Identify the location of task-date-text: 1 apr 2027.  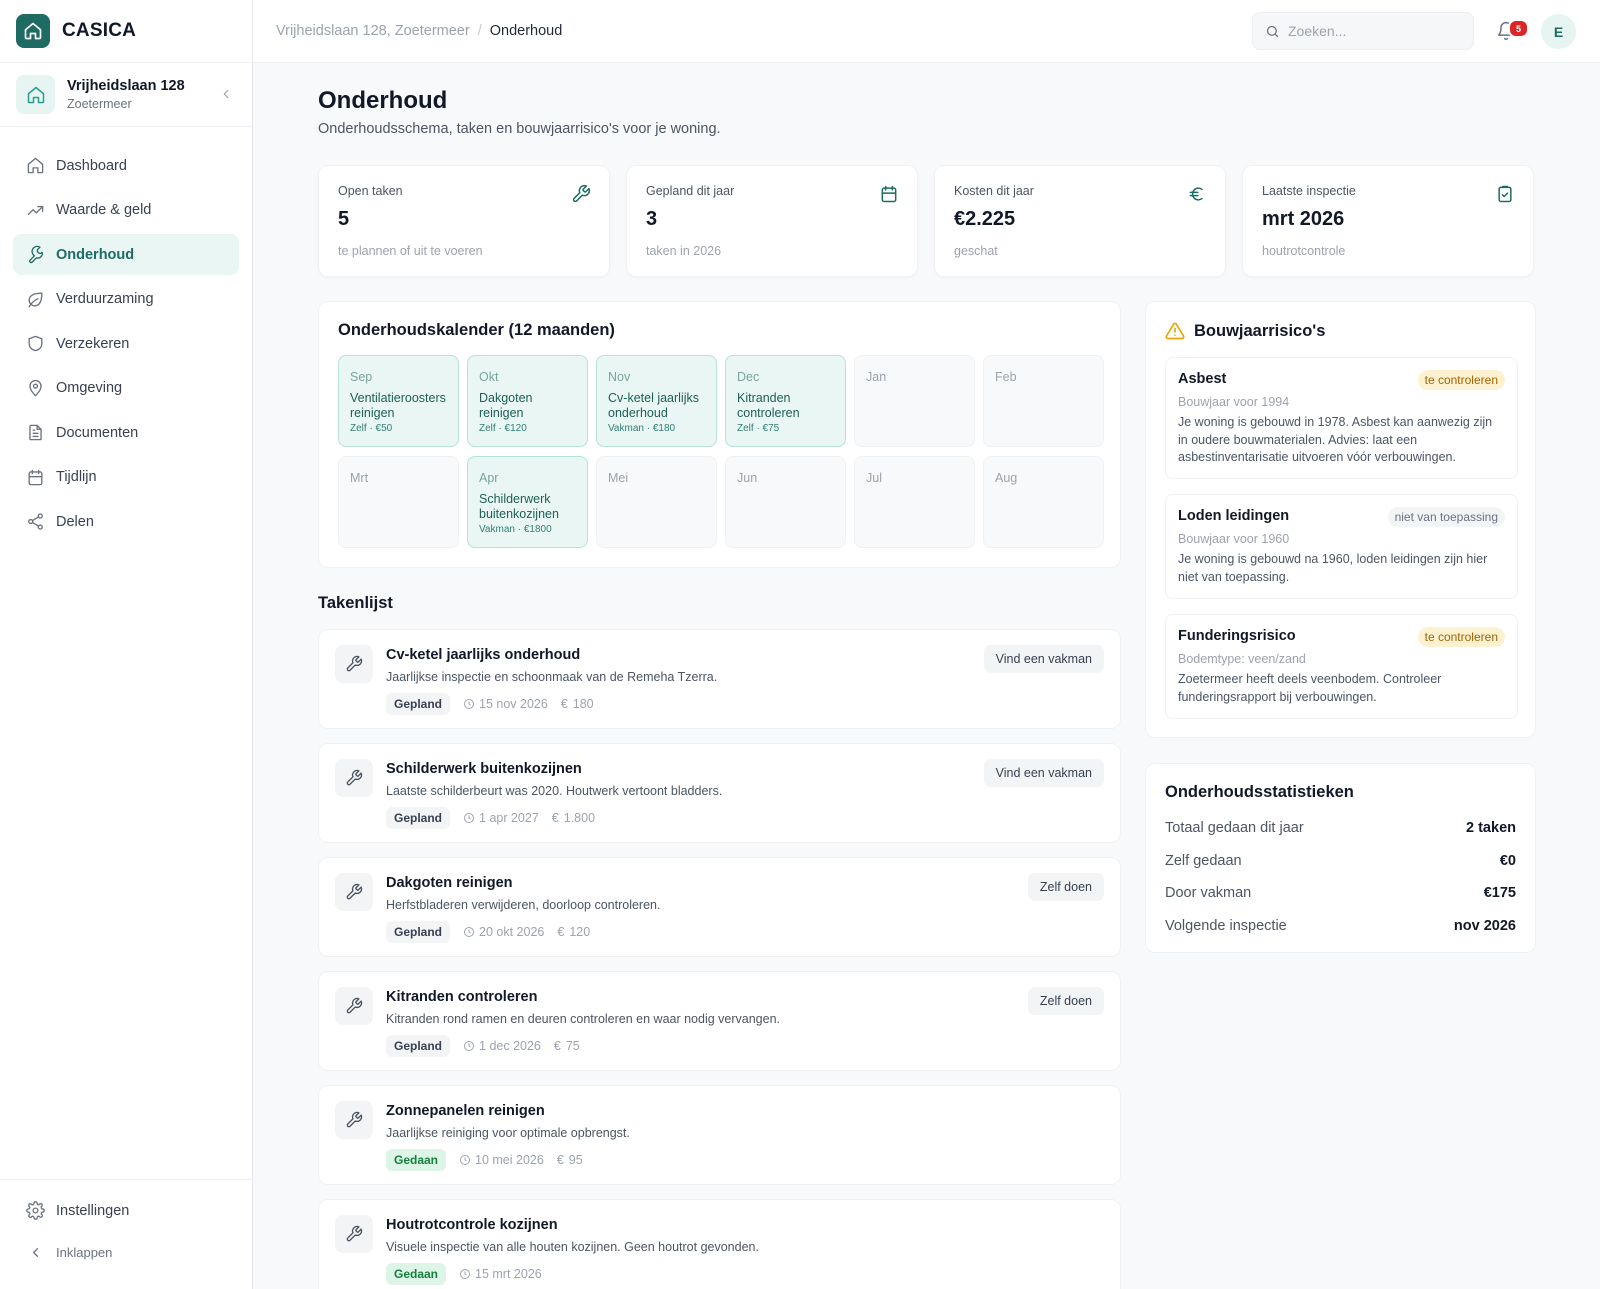
(509, 818).